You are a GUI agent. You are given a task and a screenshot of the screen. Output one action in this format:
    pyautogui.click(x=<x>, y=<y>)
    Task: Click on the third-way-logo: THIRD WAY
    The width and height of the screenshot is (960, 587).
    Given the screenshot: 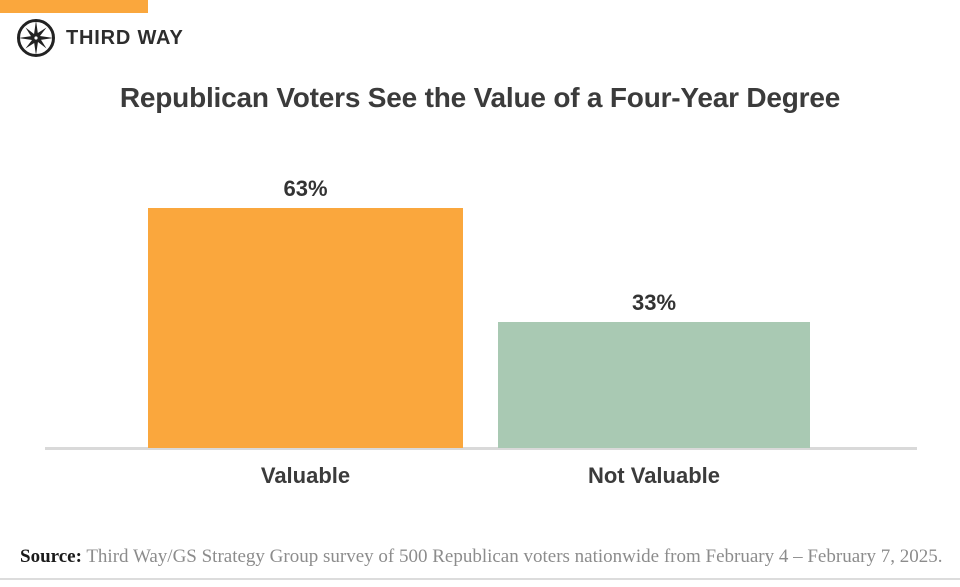 What is the action you would take?
    pyautogui.click(x=99, y=38)
    